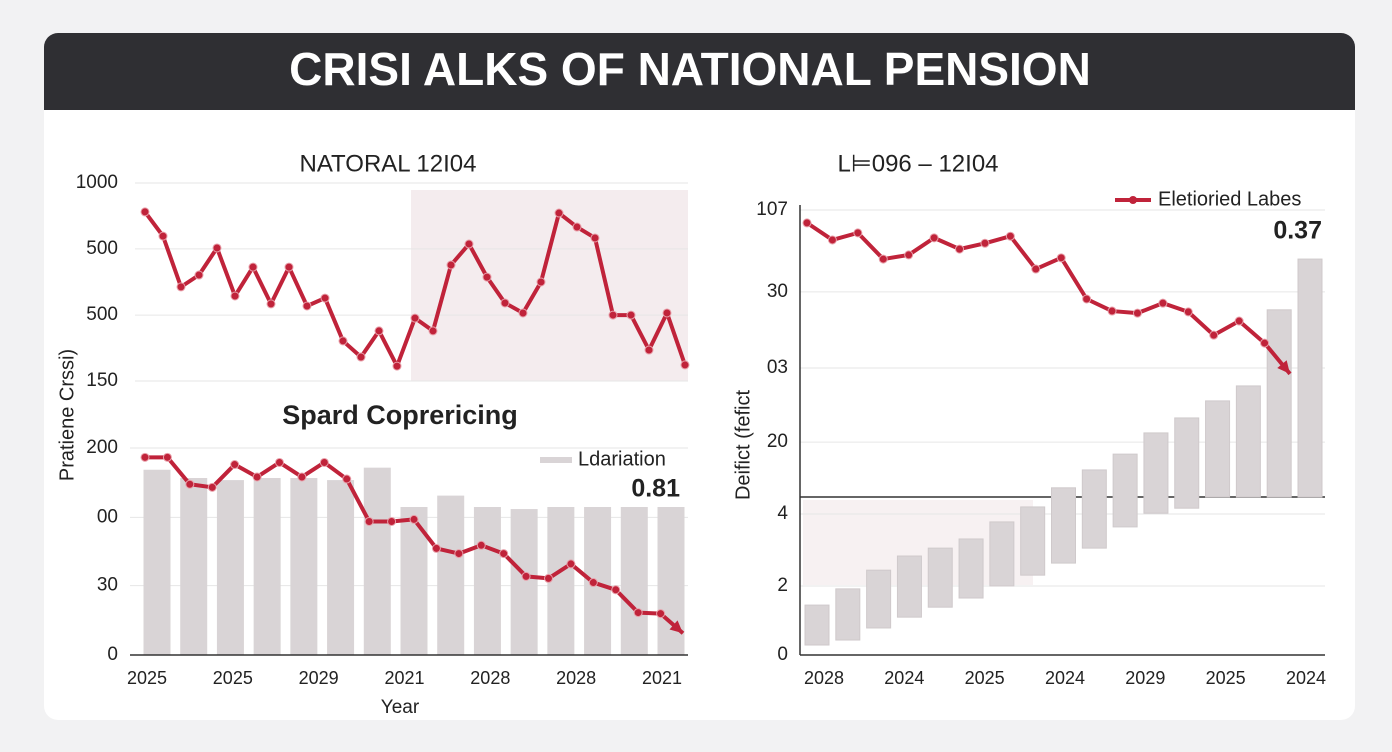 The width and height of the screenshot is (1392, 752). I want to click on y-tick-label: 4, so click(782, 513).